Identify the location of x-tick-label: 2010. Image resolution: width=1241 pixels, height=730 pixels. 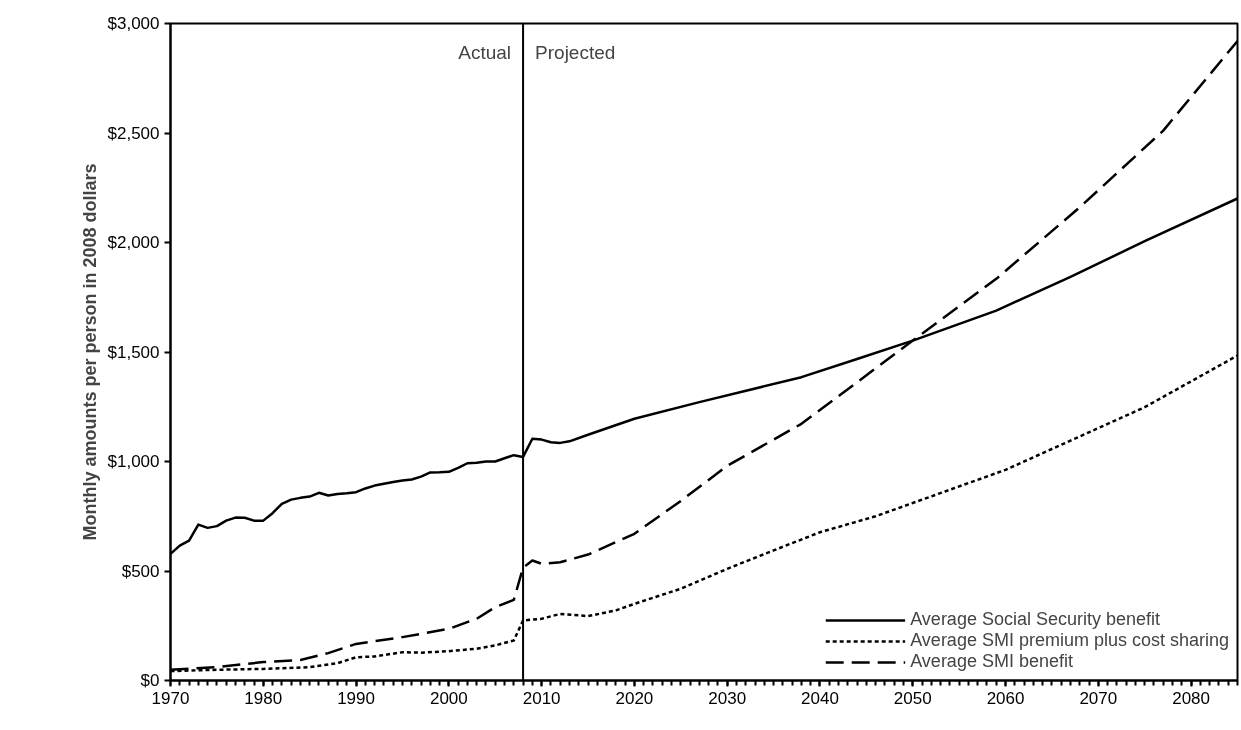
(541, 698).